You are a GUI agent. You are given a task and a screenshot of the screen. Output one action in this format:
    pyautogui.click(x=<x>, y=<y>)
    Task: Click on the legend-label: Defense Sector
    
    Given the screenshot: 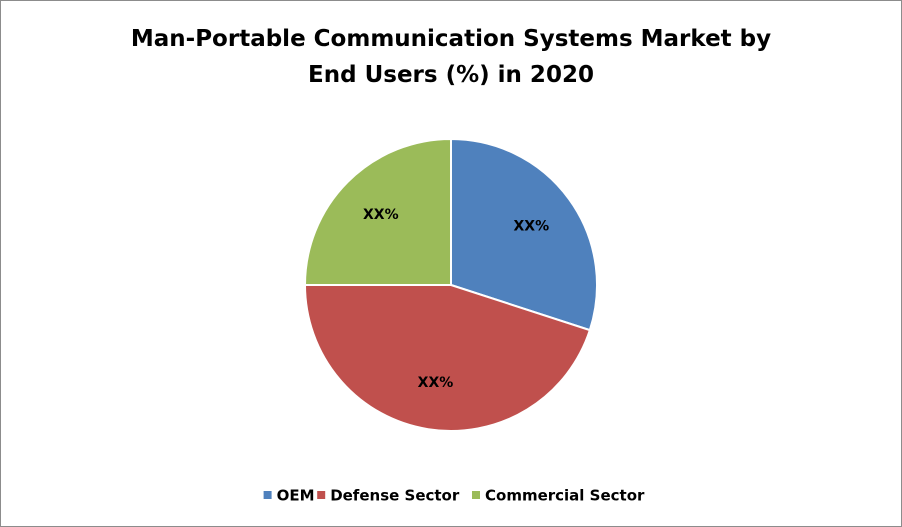 What is the action you would take?
    pyautogui.click(x=395, y=496)
    